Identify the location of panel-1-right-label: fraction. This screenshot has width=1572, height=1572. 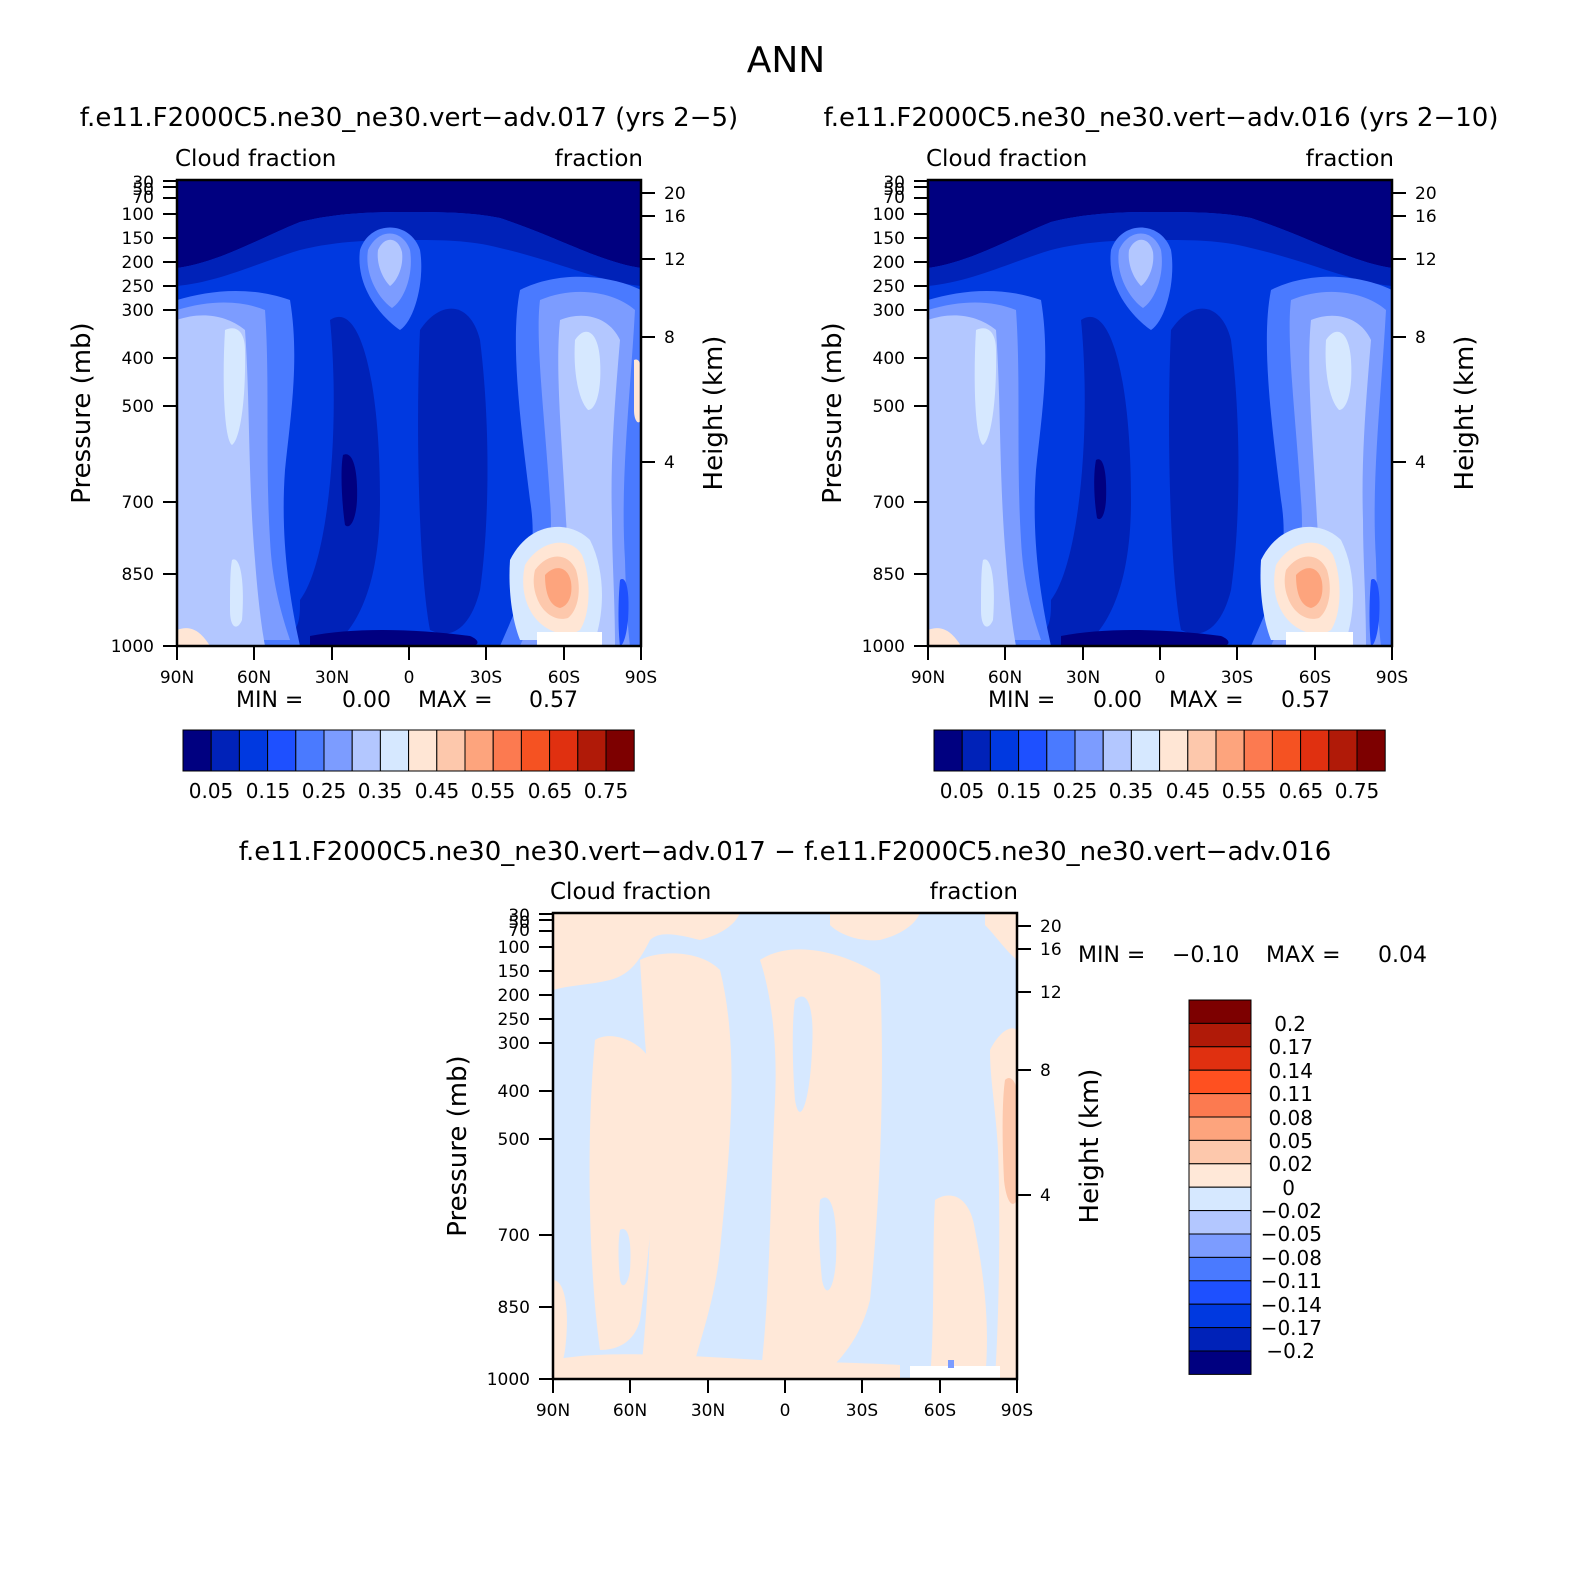
(599, 159).